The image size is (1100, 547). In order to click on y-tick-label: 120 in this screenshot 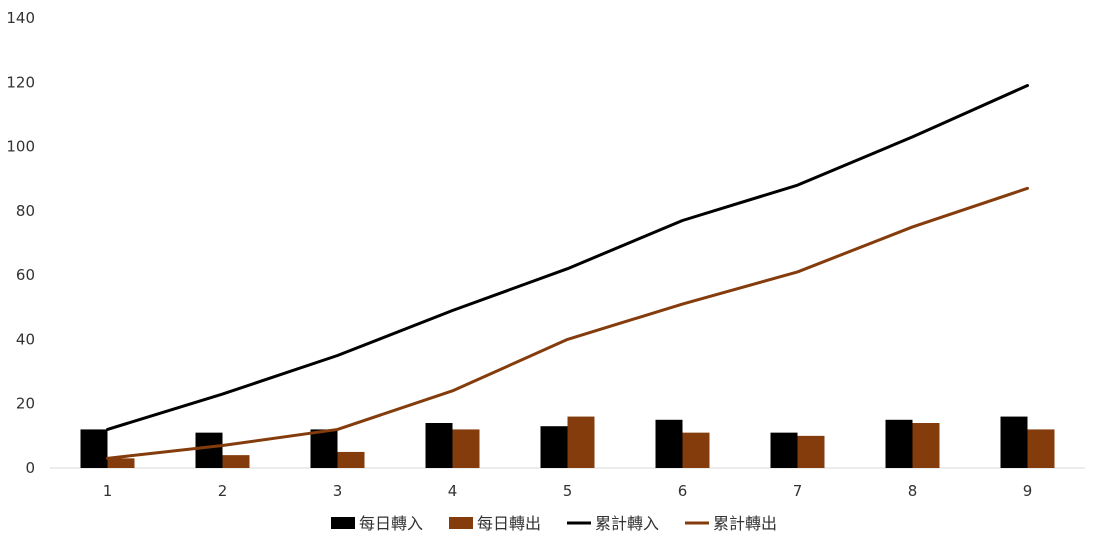, I will do `click(20, 82)`.